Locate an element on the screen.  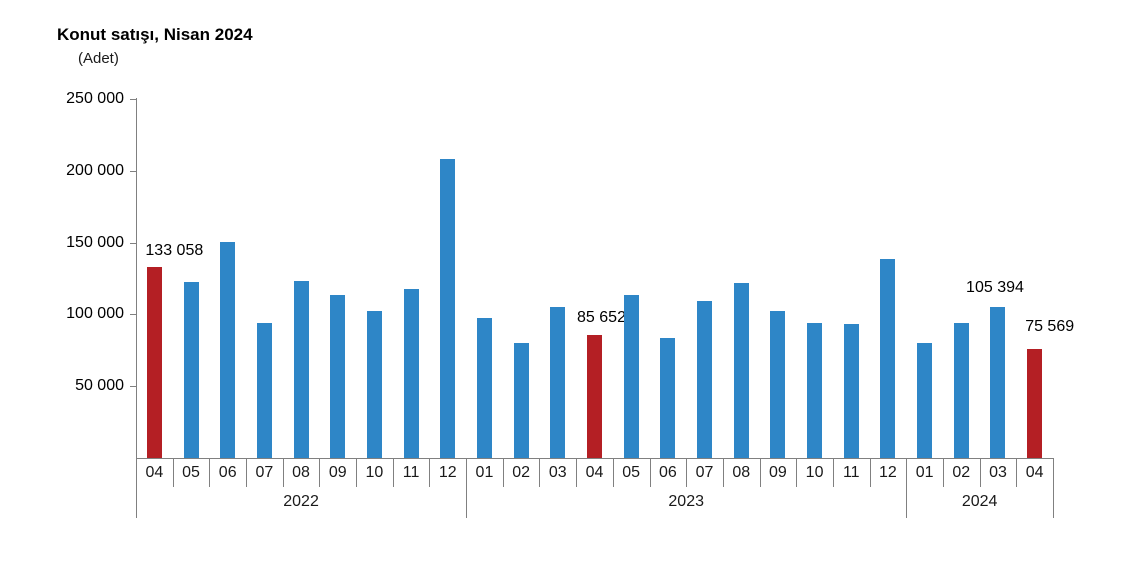
y-axis-tick-label: 100 000 is located at coordinates (95, 314).